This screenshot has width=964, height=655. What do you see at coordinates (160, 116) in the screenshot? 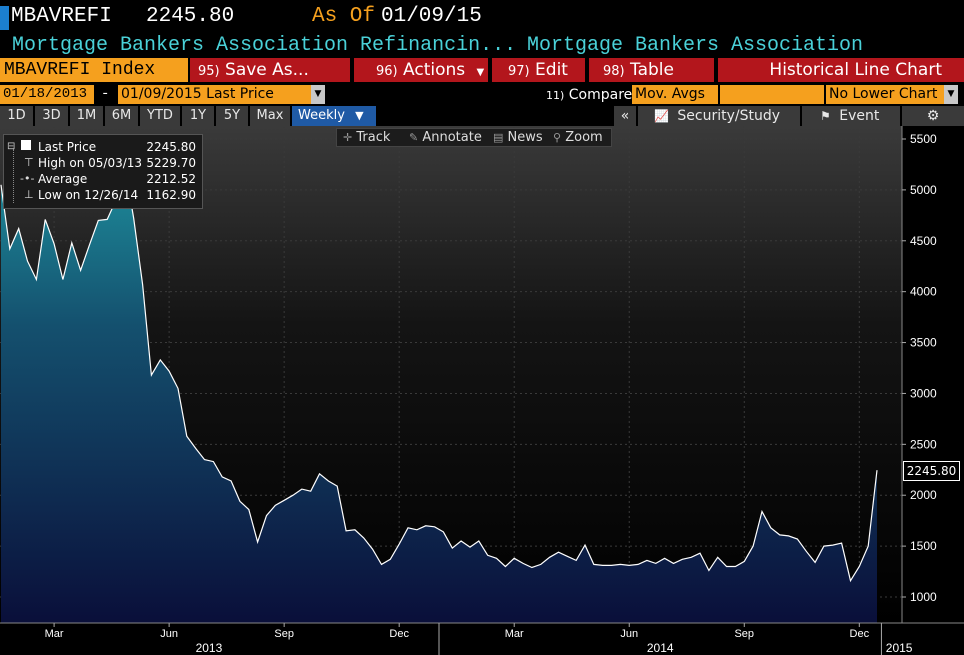
I see `period-ytd: YTD` at bounding box center [160, 116].